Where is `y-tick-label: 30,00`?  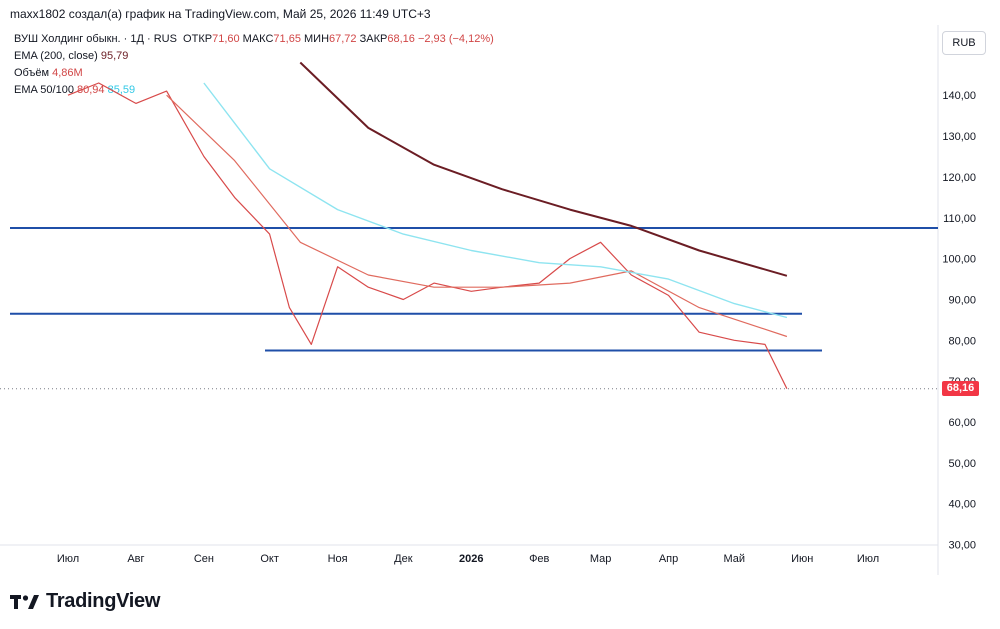 y-tick-label: 30,00 is located at coordinates (962, 546).